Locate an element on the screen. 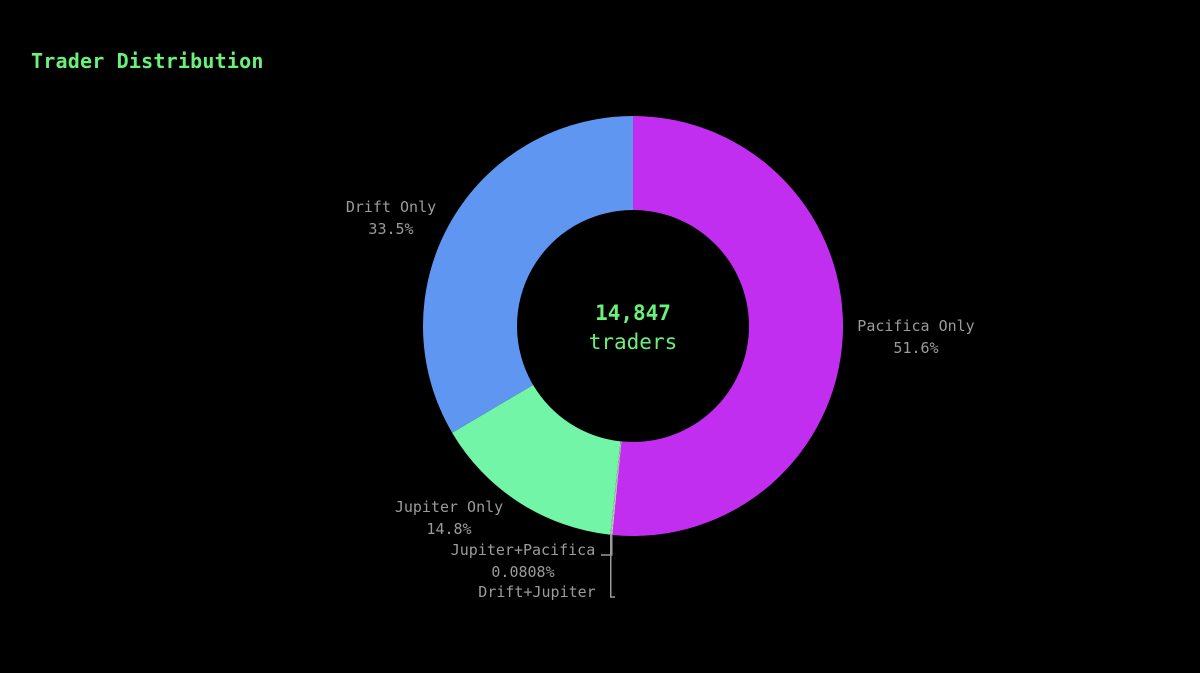 The height and width of the screenshot is (673, 1200). slice-label-jupiter-pacifica: Jupiter+Pacifica is located at coordinates (523, 550).